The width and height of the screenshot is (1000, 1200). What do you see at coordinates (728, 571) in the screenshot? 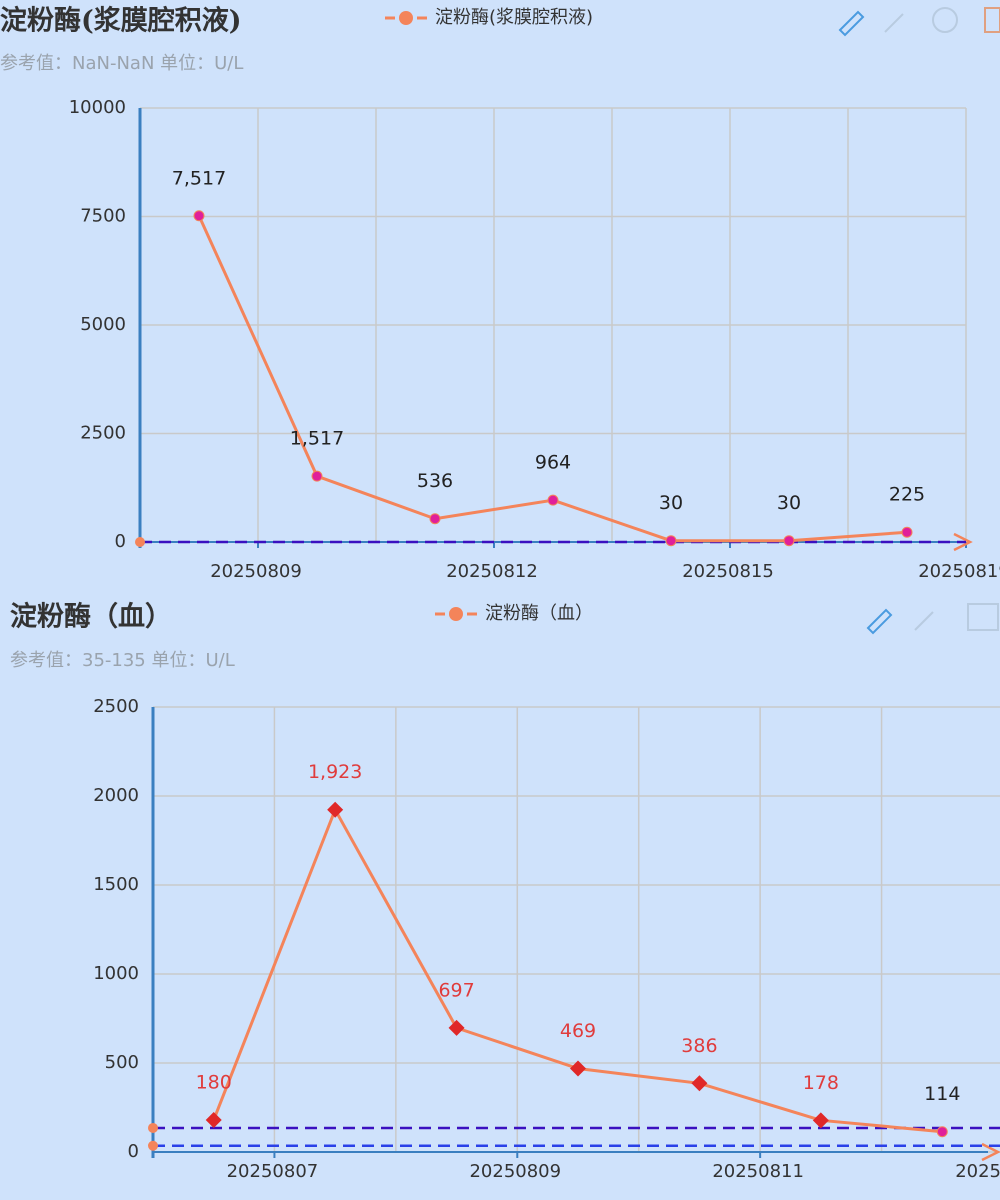
I see `x-tick-label: 20250815` at bounding box center [728, 571].